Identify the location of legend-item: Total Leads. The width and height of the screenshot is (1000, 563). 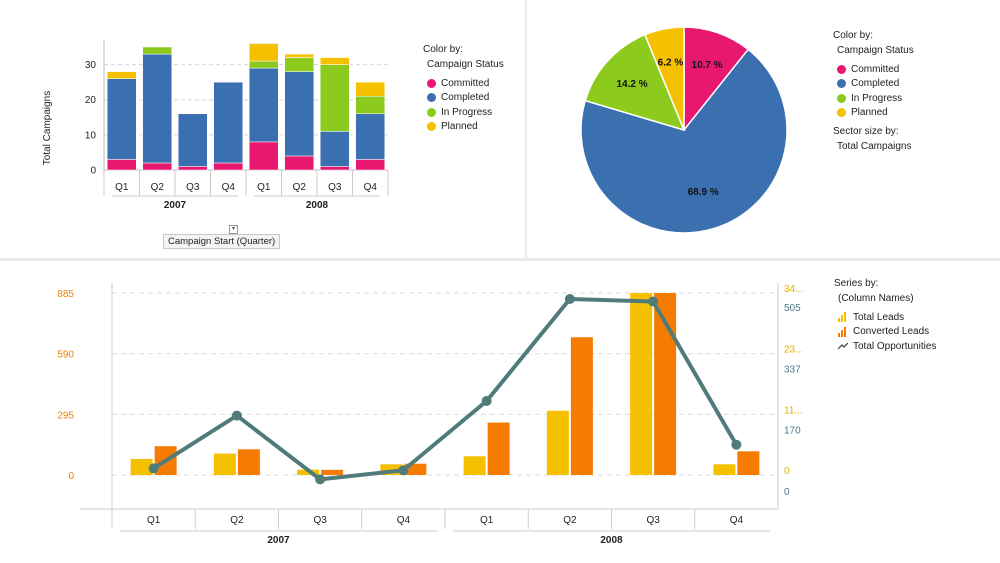
(887, 317).